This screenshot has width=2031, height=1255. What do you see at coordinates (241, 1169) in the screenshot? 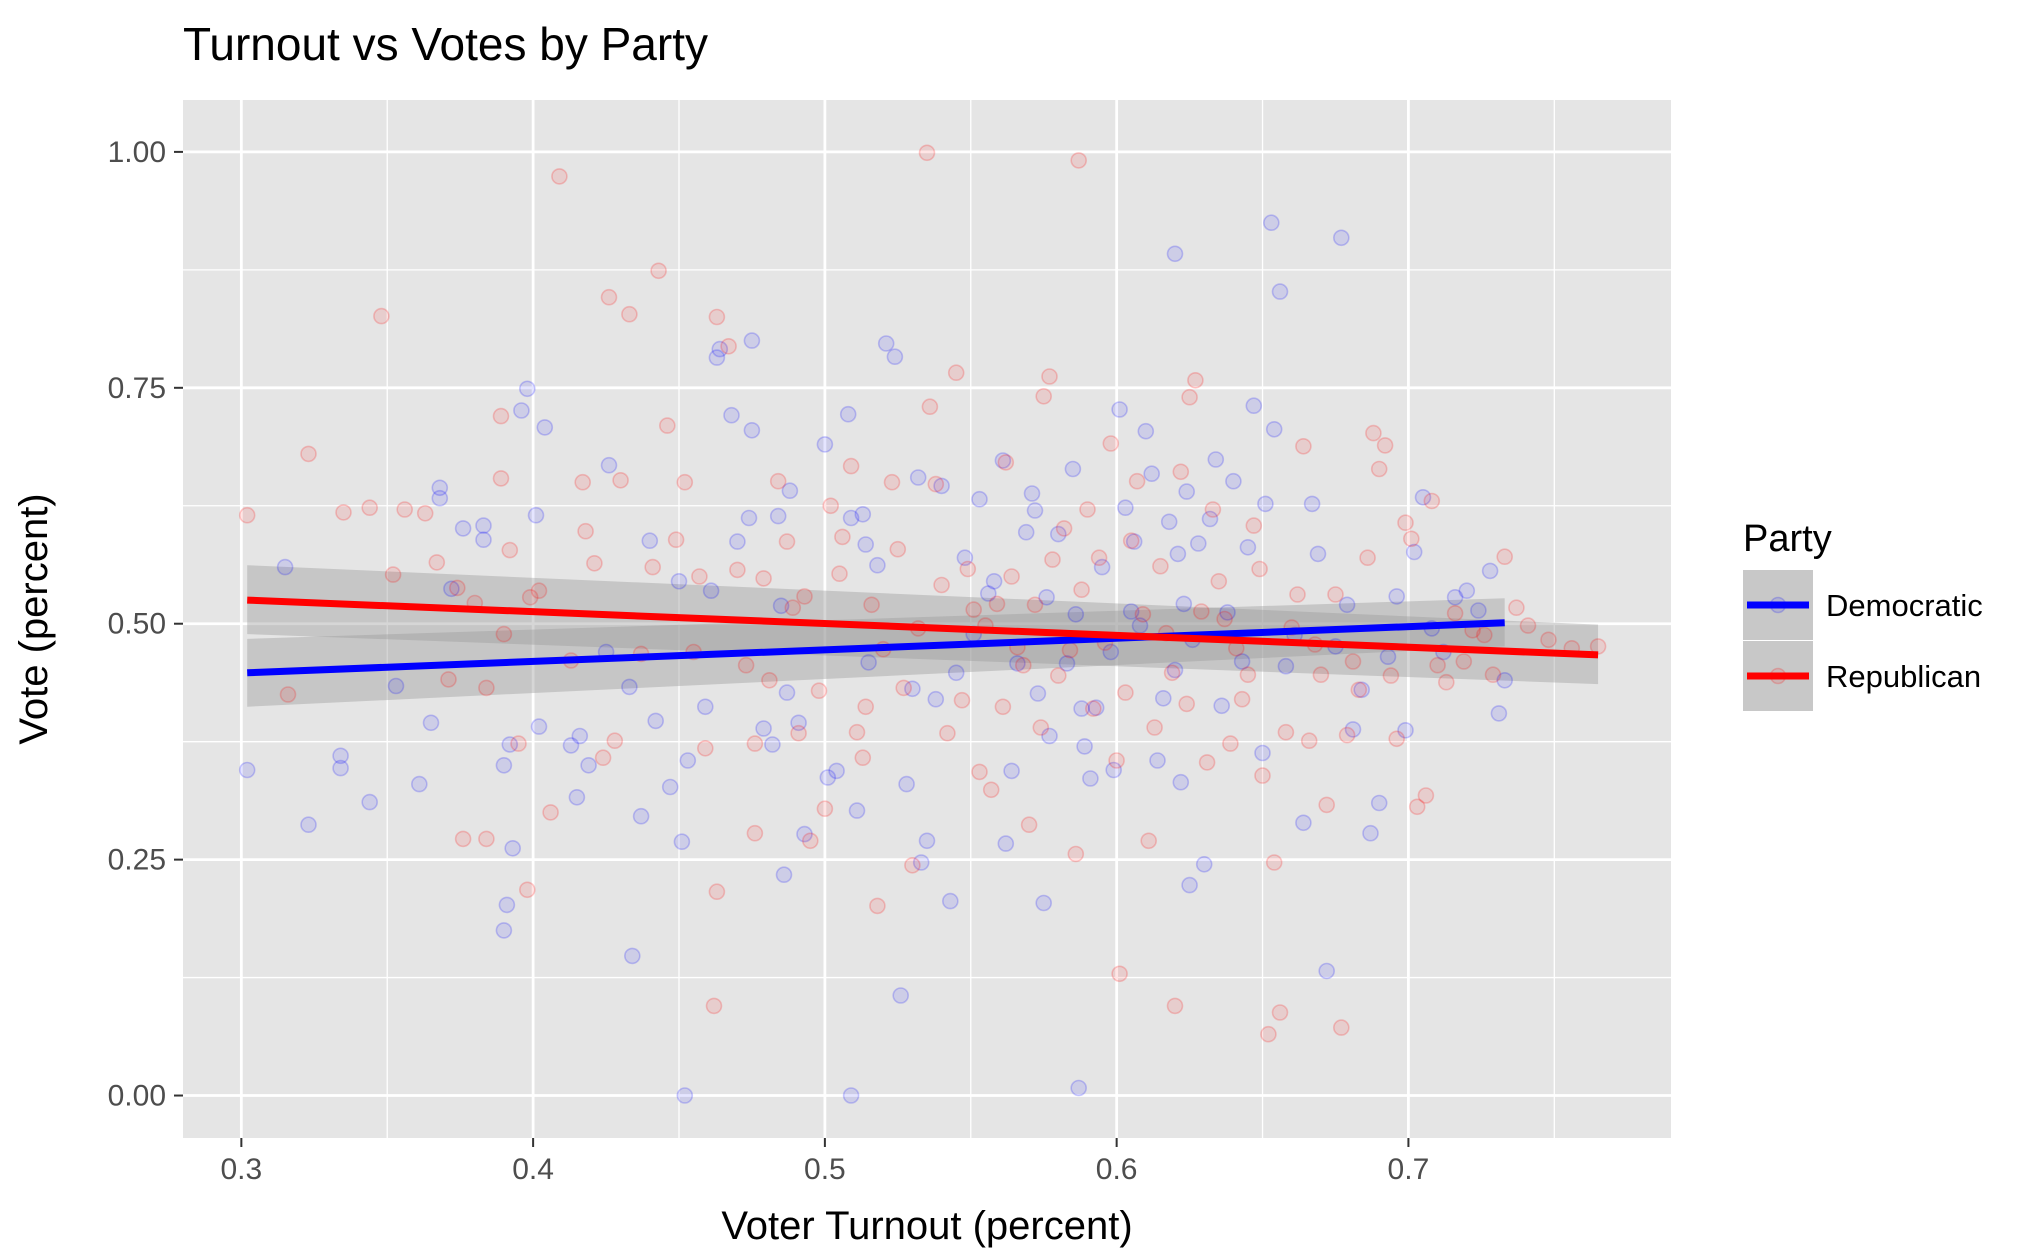
I see `x-tick-label: 0.3` at bounding box center [241, 1169].